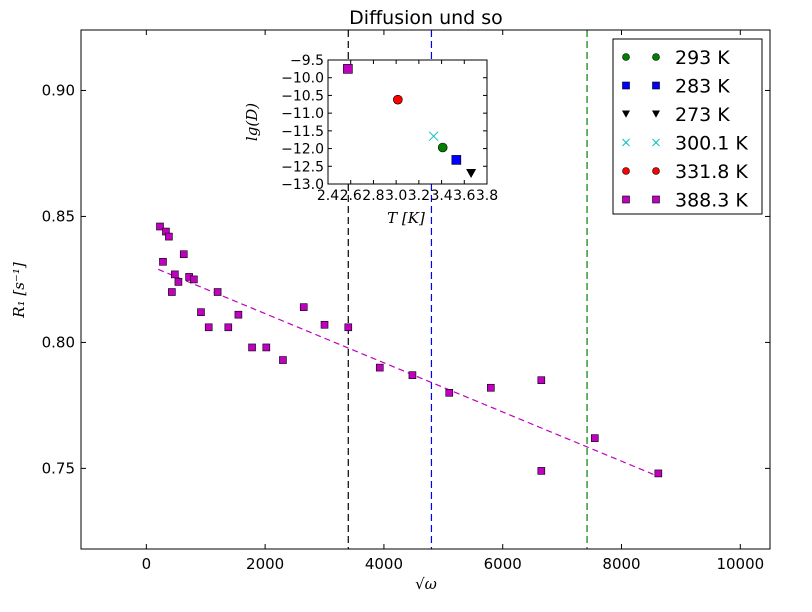 The height and width of the screenshot is (612, 812). What do you see at coordinates (302, 132) in the screenshot?
I see `inset-y-tick-label: −11.5` at bounding box center [302, 132].